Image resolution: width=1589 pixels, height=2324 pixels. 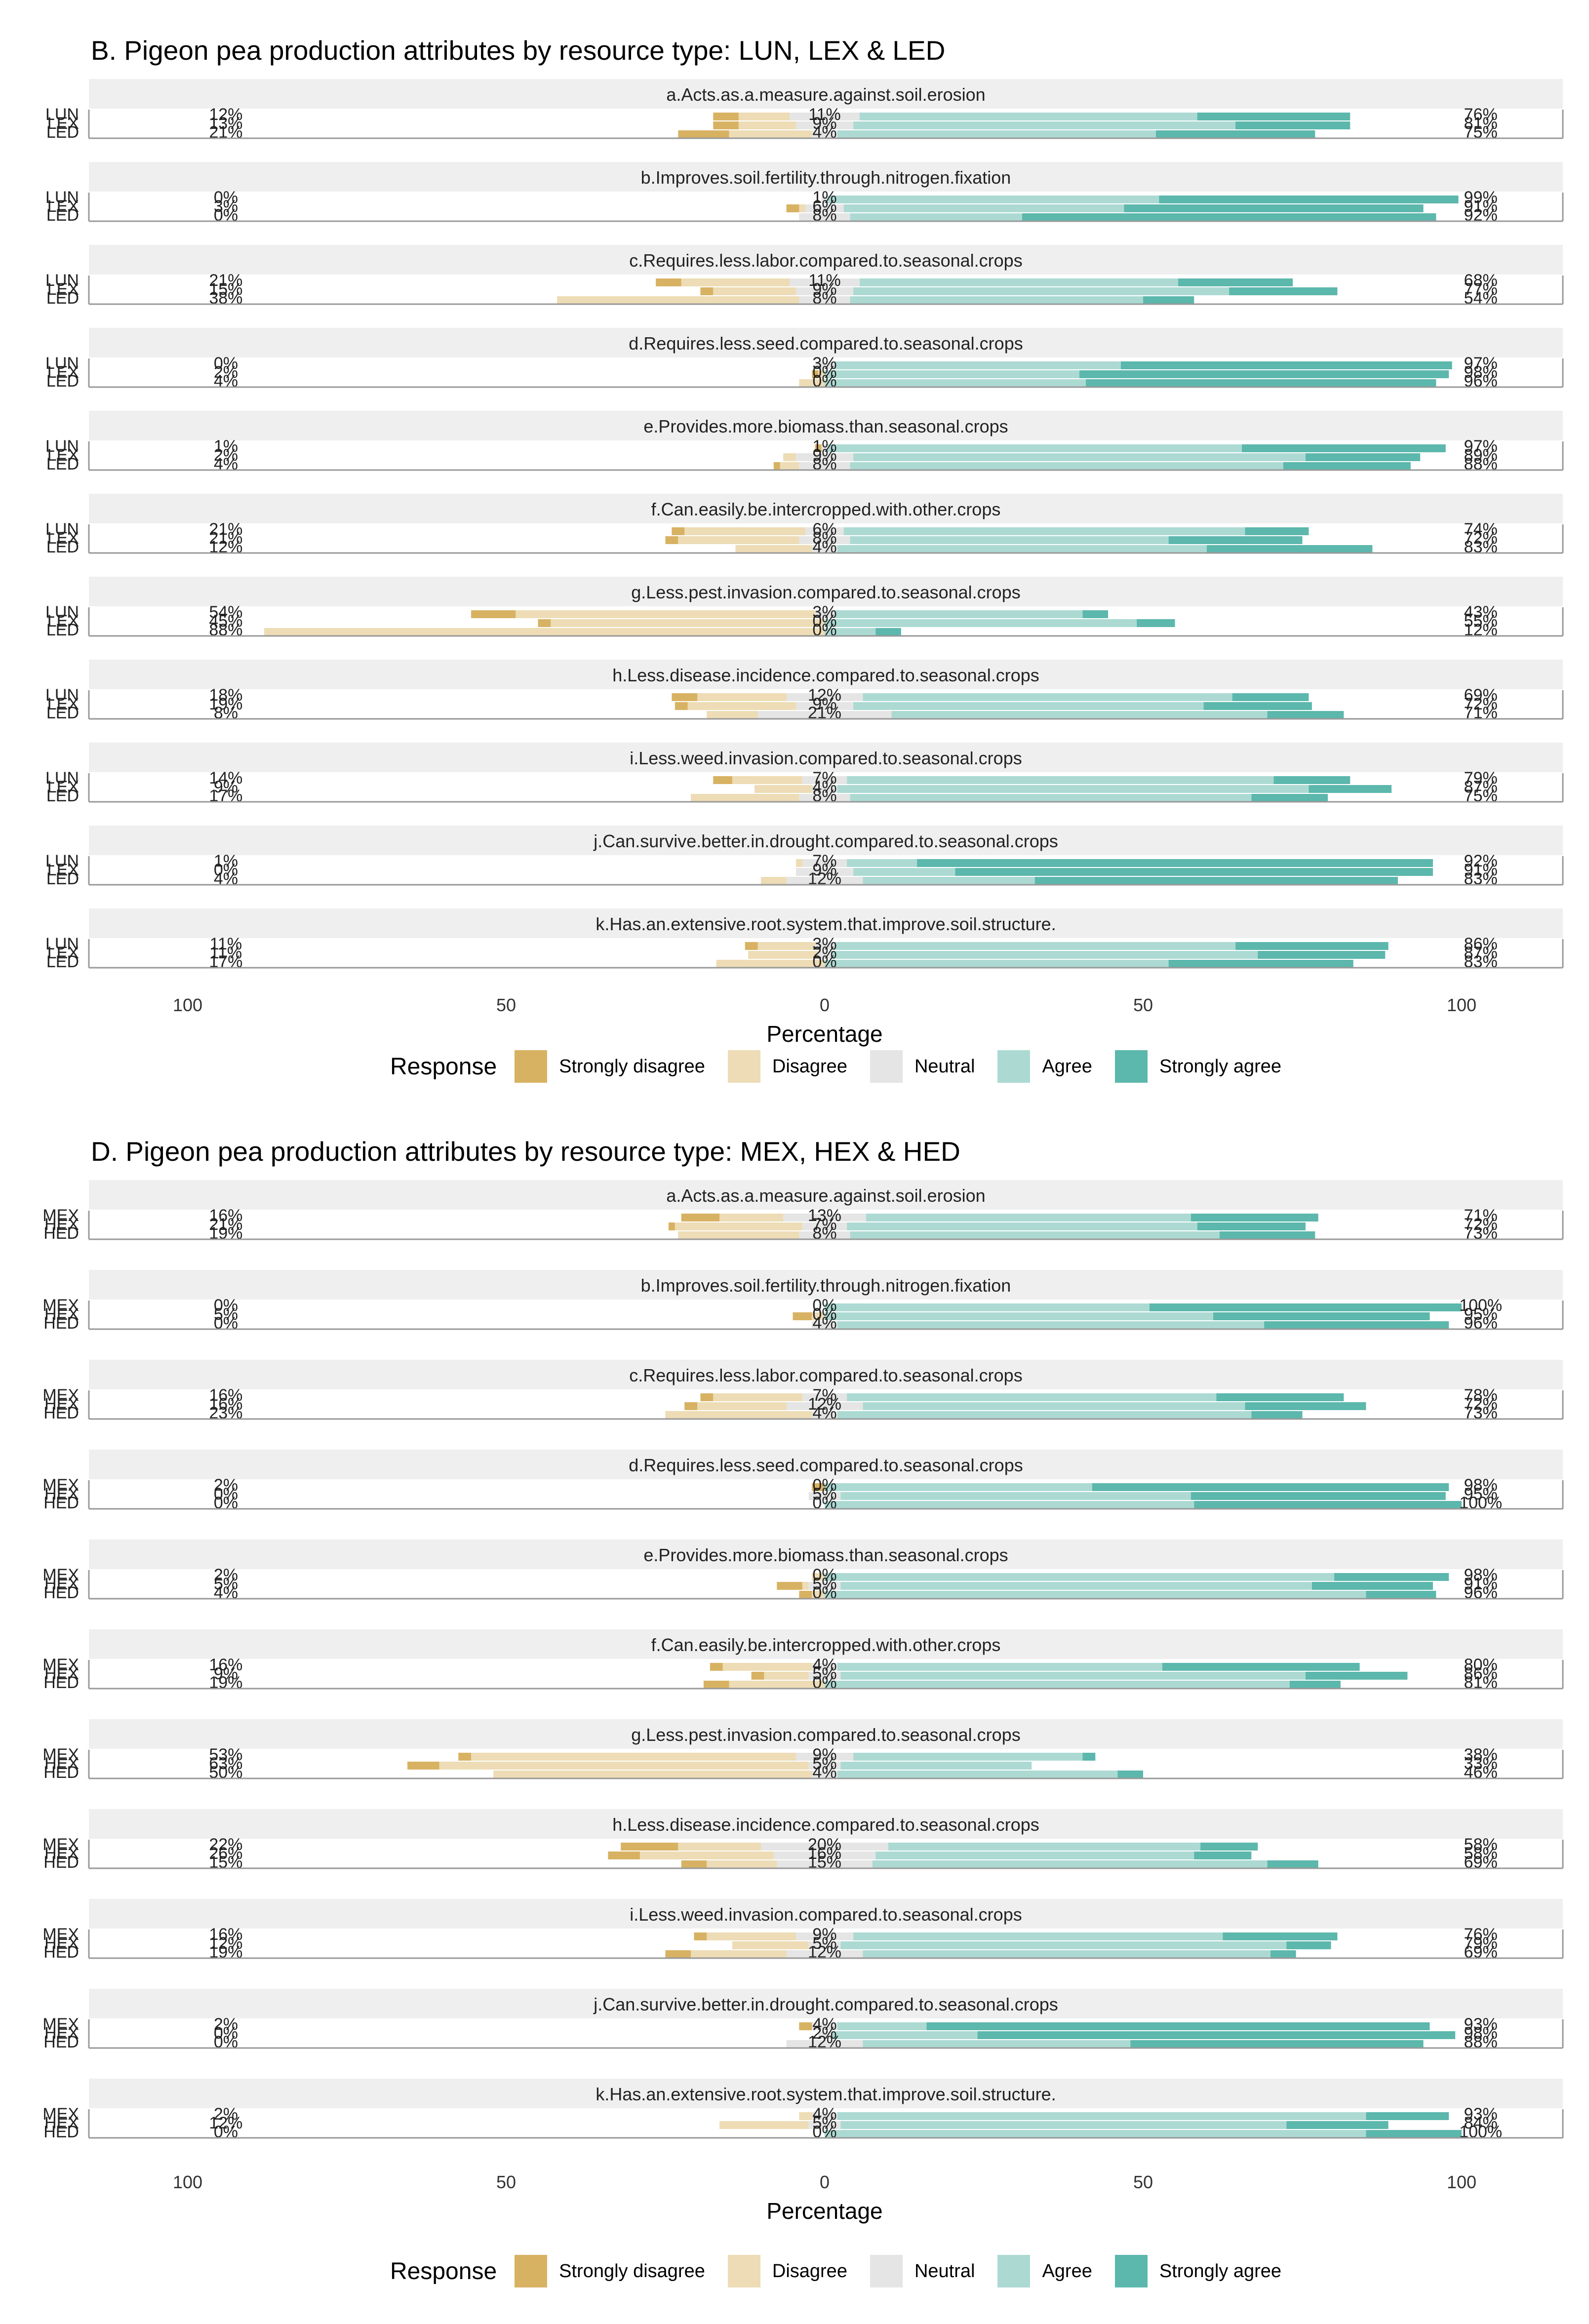 What do you see at coordinates (1481, 1494) in the screenshot?
I see `pct-agree-label: 95%` at bounding box center [1481, 1494].